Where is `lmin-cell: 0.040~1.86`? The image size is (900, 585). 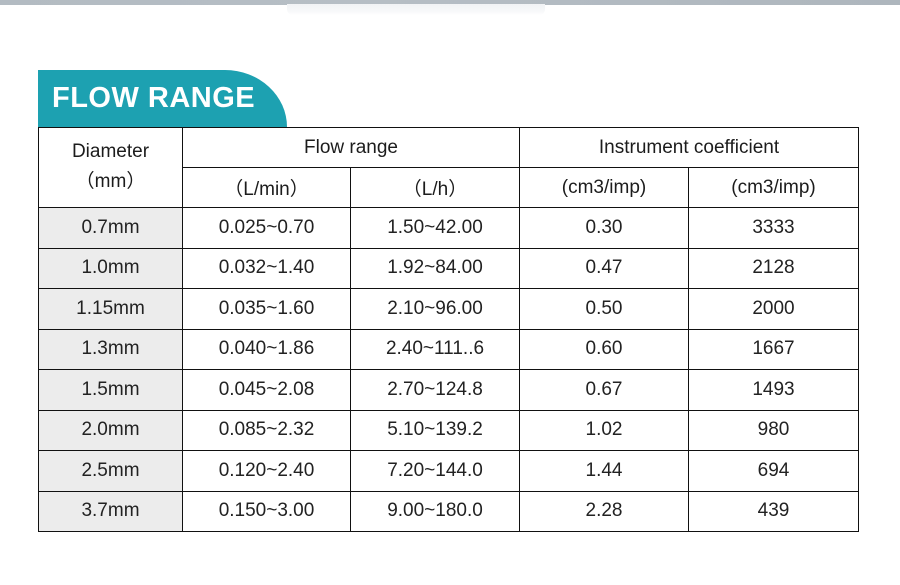 lmin-cell: 0.040~1.86 is located at coordinates (266, 349).